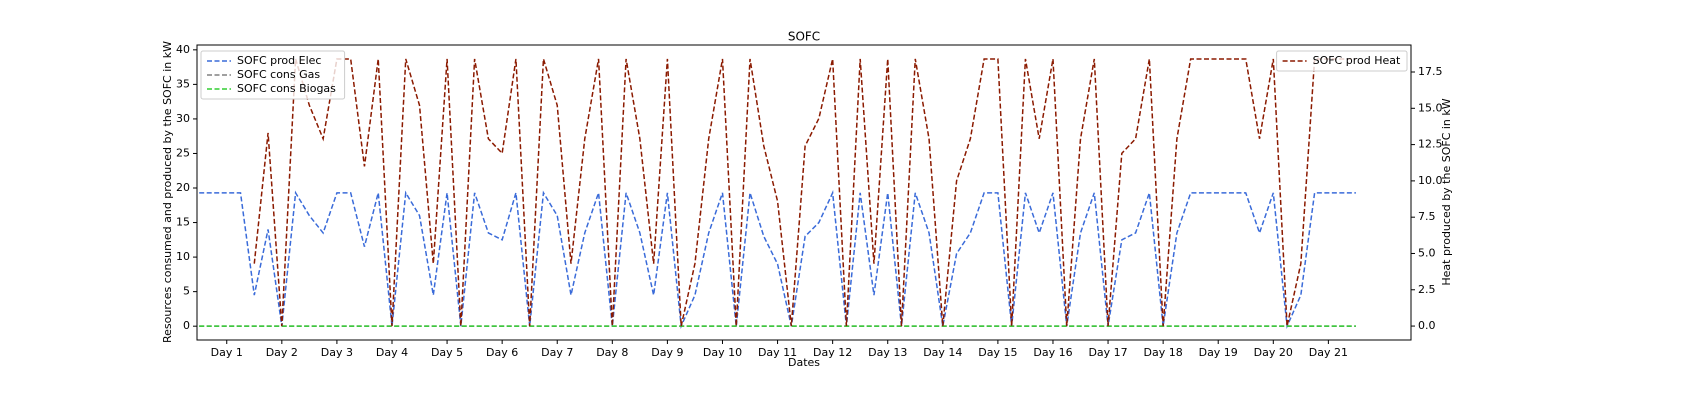  What do you see at coordinates (887, 352) in the screenshot?
I see `x-tick-label: Day 13` at bounding box center [887, 352].